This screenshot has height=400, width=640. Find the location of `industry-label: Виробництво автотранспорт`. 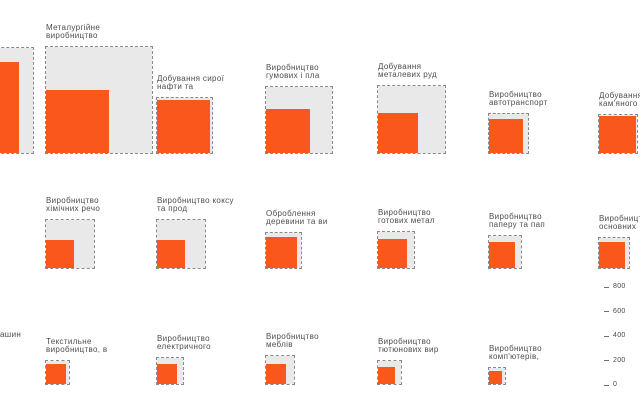

industry-label: Виробництво автотранспорт is located at coordinates (518, 98).